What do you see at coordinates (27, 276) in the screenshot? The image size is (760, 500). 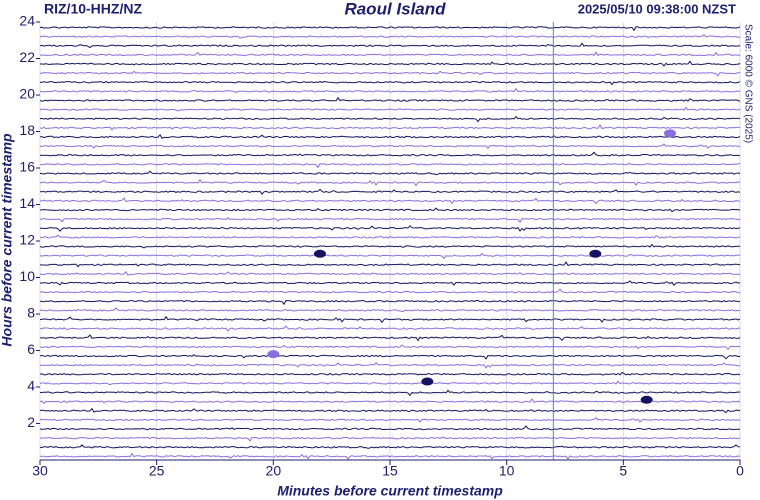 I see `y-tick-label: 10` at bounding box center [27, 276].